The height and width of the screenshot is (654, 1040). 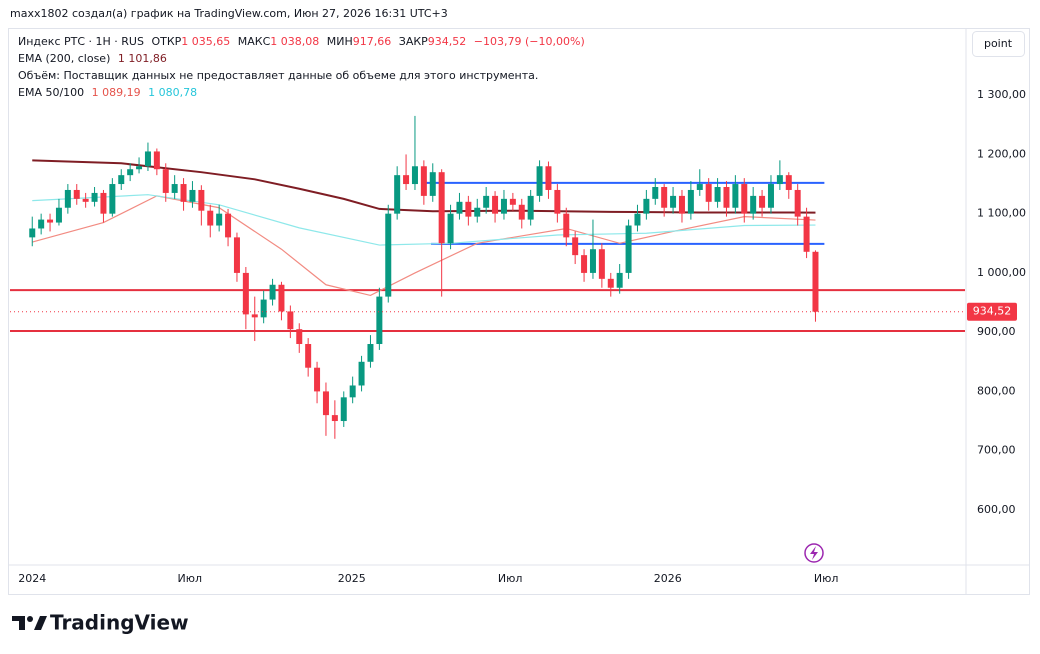 What do you see at coordinates (254, 41) in the screenshot?
I see `ohlc-field: МАКС` at bounding box center [254, 41].